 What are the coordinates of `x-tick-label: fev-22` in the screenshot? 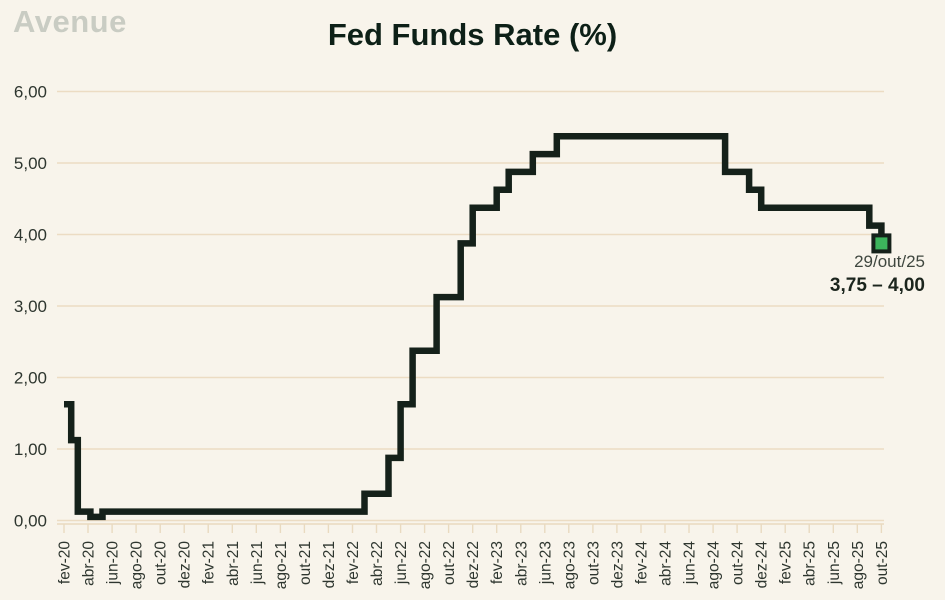 It's located at (353, 562).